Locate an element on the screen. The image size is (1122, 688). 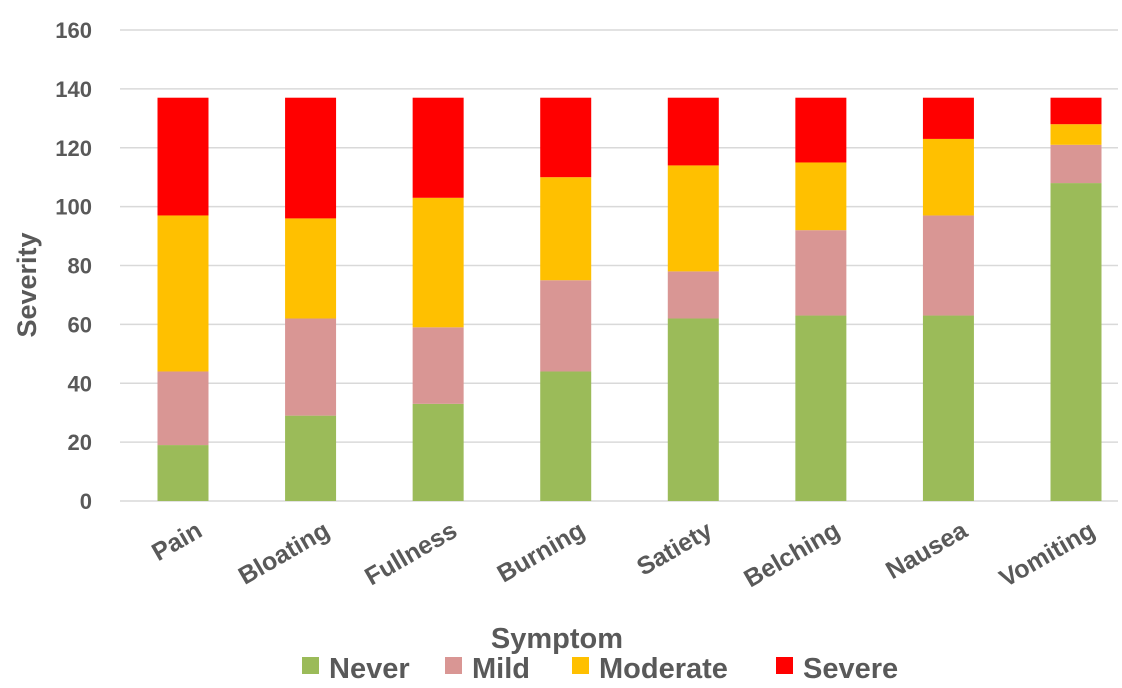
legend-label-moderate: Moderate is located at coordinates (663, 668).